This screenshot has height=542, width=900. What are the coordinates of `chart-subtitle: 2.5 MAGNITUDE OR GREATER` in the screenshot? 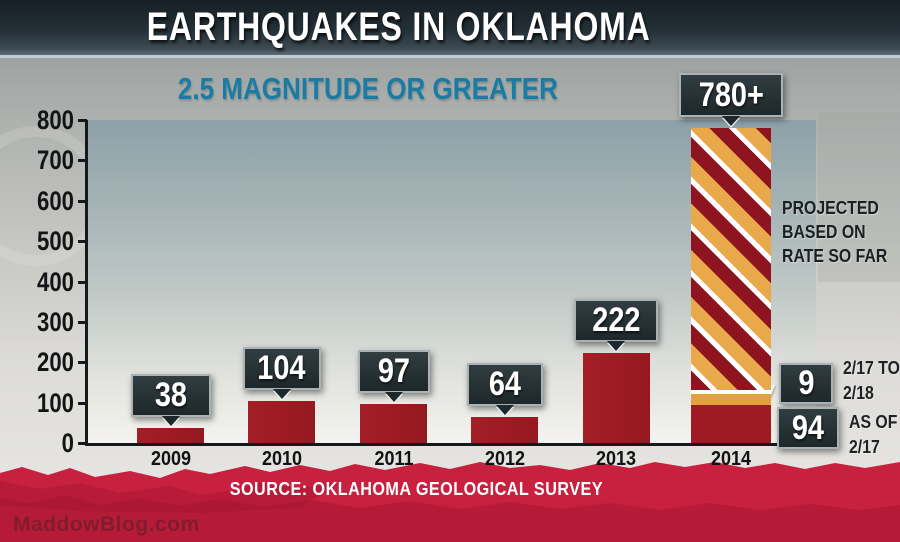 It's located at (450, 89).